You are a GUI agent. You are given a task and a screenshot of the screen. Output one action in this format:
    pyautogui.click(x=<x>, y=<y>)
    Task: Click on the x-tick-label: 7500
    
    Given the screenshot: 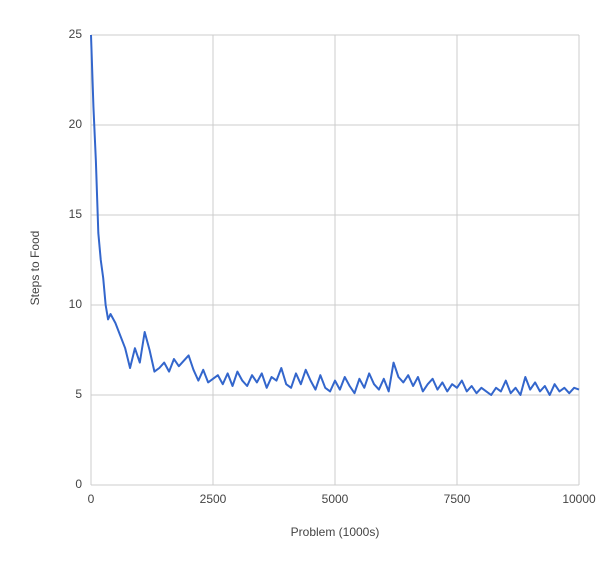 What is the action you would take?
    pyautogui.click(x=457, y=499)
    